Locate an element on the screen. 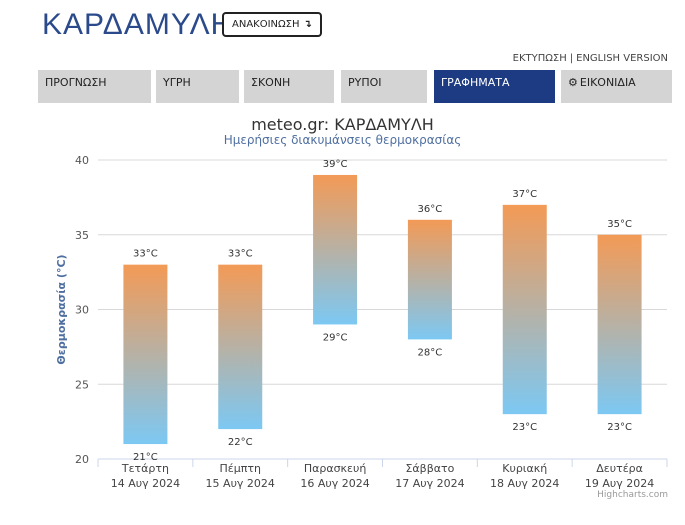 This screenshot has height=525, width=685. x-day-label: Πέμπτη is located at coordinates (240, 468).